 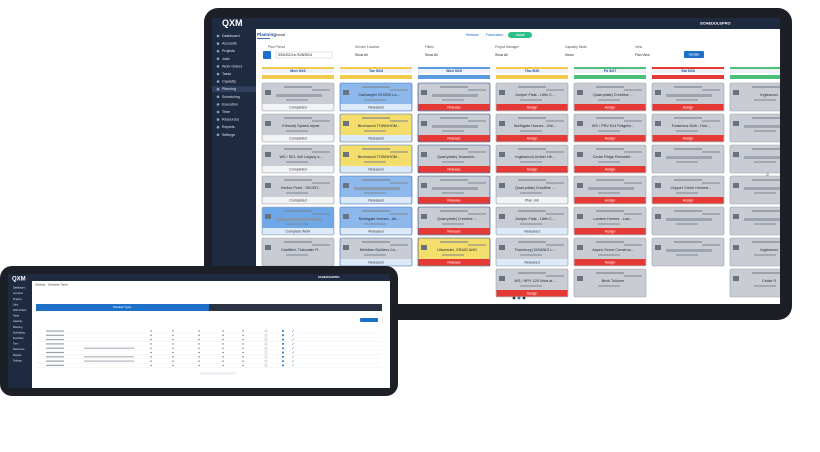 What do you see at coordinates (19, 349) in the screenshot?
I see `laptop-sidebar-item: Resources` at bounding box center [19, 349].